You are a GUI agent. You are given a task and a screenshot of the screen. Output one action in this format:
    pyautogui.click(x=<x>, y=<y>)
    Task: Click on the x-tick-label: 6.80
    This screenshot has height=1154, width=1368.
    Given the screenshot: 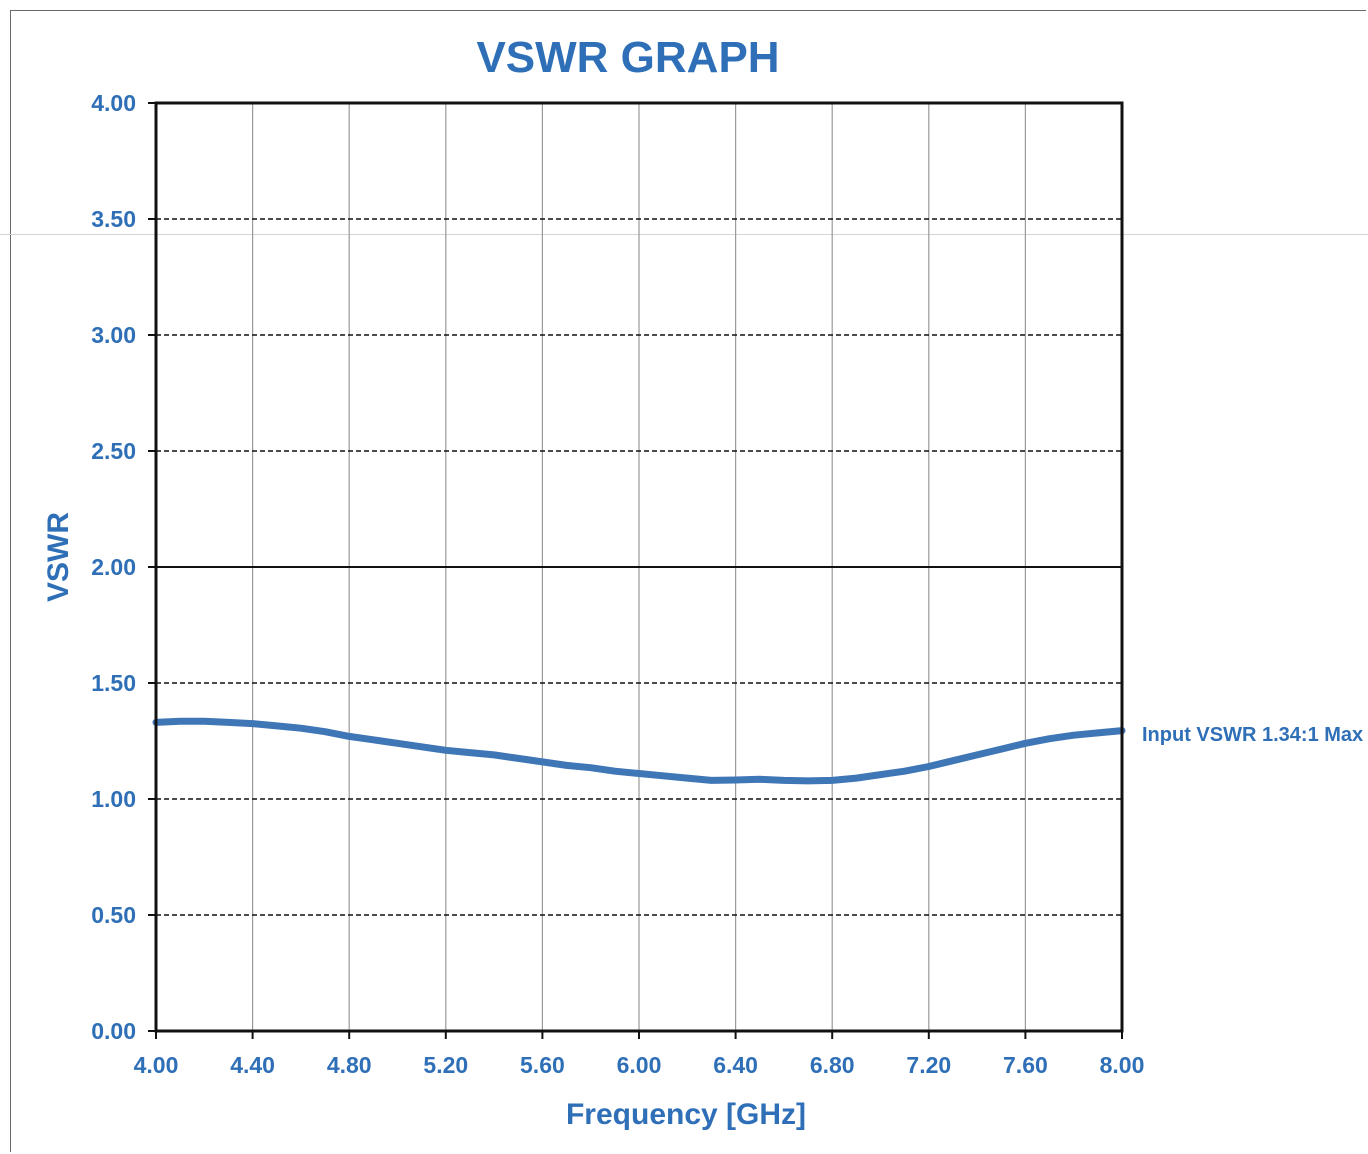 What is the action you would take?
    pyautogui.click(x=832, y=1065)
    